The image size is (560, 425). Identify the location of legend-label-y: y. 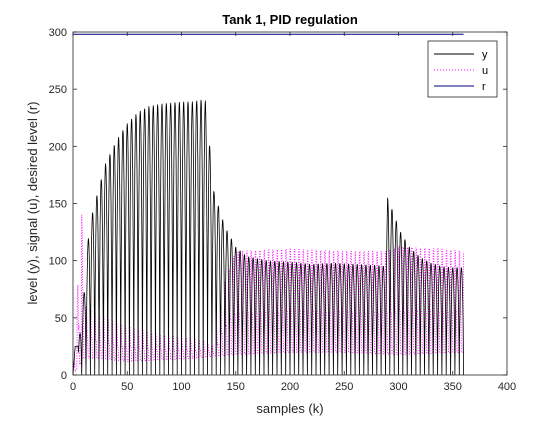
(485, 55).